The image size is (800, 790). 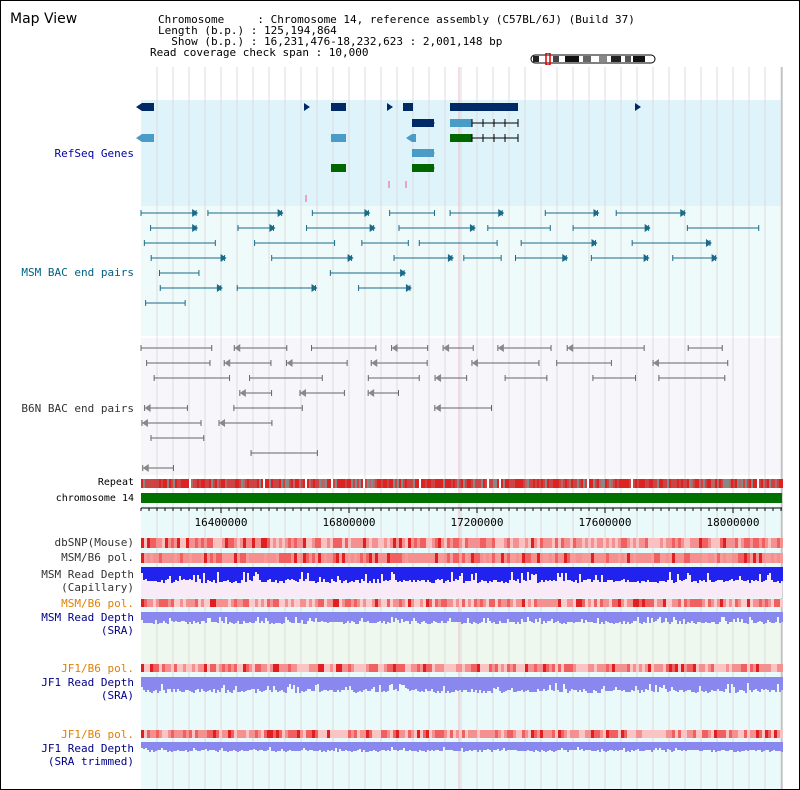 I want to click on track-label-jf1-b6-pol-2: JF1/B6 pol., so click(x=97, y=734).